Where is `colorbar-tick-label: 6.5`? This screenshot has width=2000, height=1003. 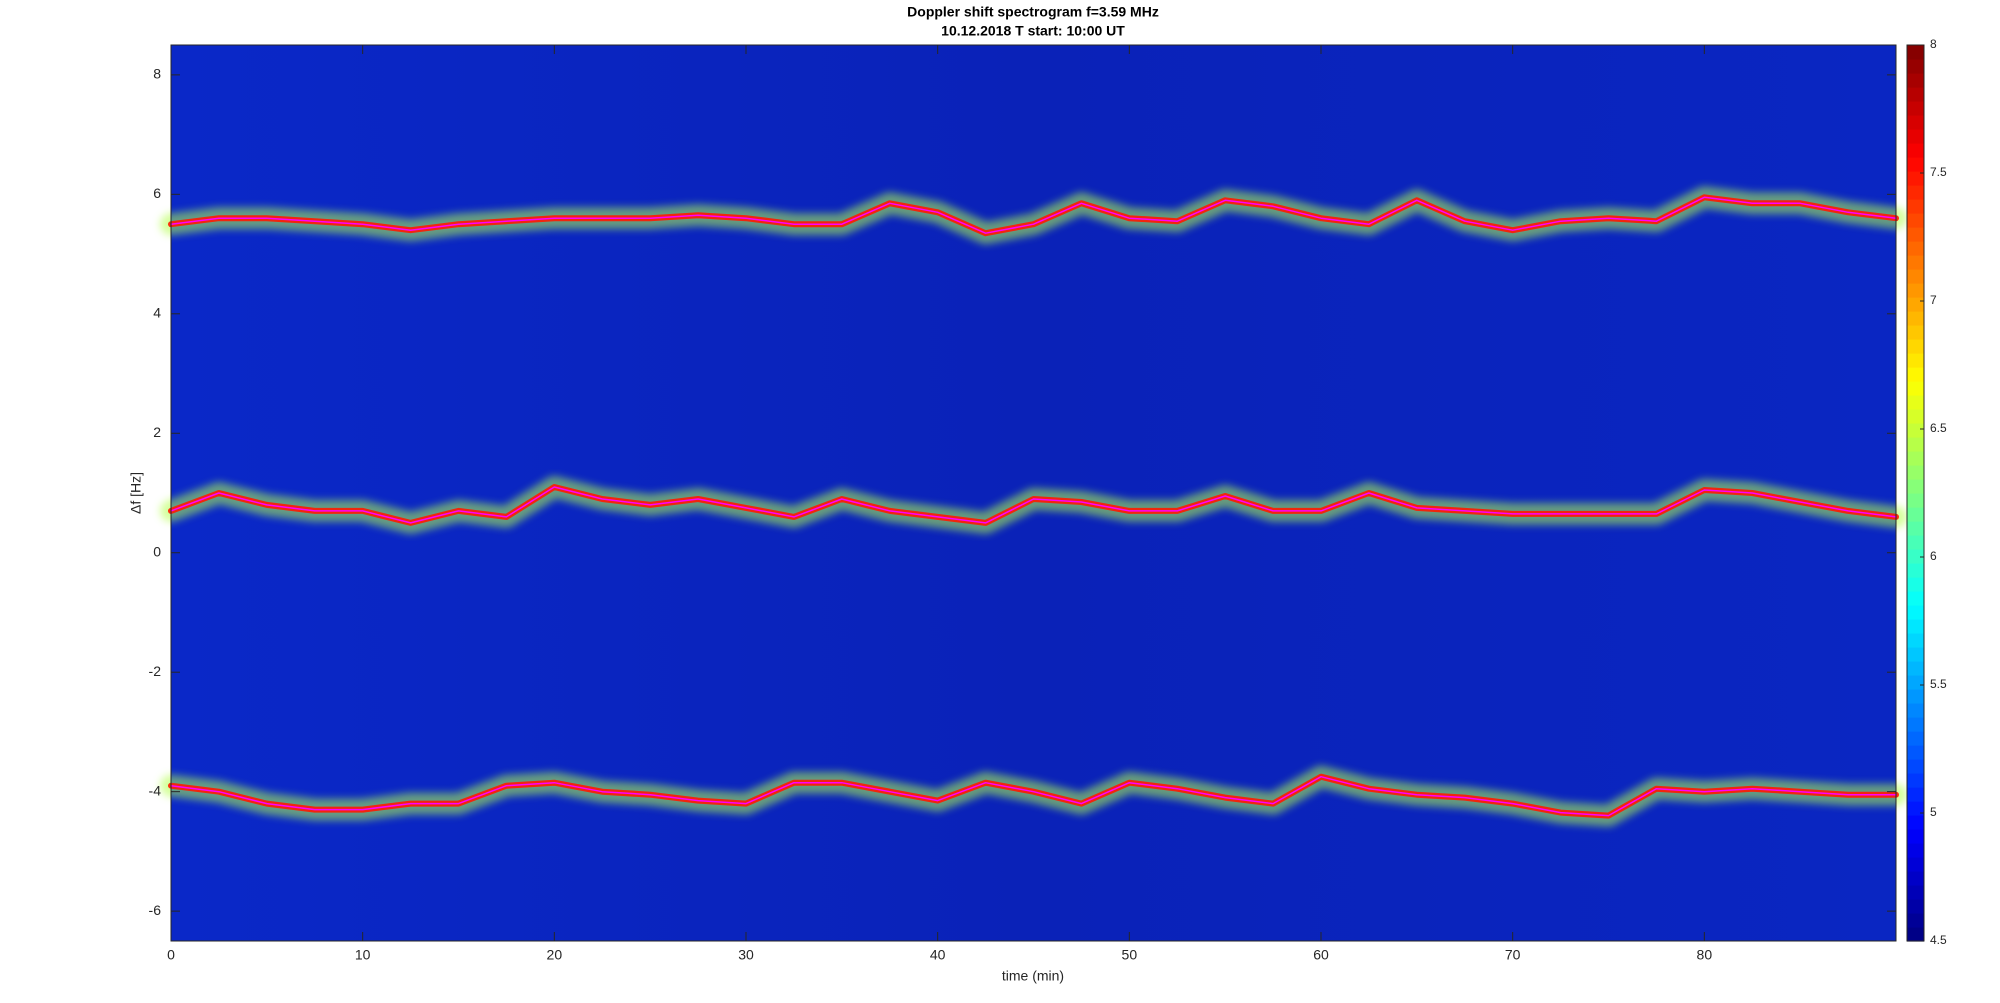
colorbar-tick-label: 6.5 is located at coordinates (1938, 428).